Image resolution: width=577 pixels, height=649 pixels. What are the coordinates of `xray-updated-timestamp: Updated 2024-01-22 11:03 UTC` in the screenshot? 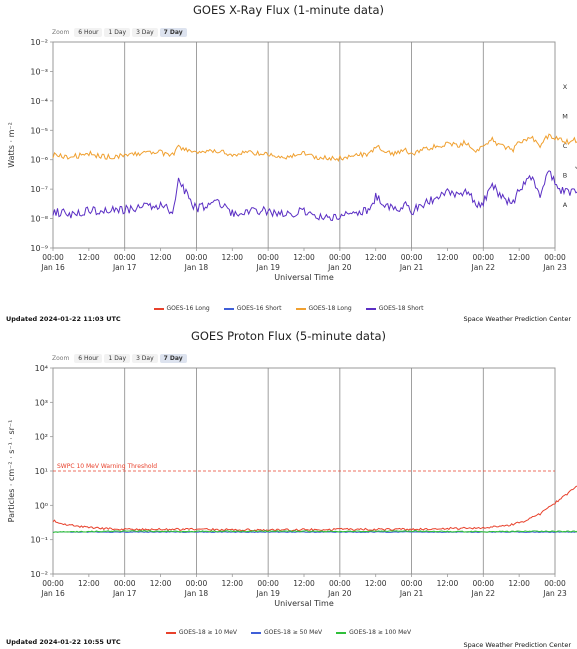 It's located at (63, 319).